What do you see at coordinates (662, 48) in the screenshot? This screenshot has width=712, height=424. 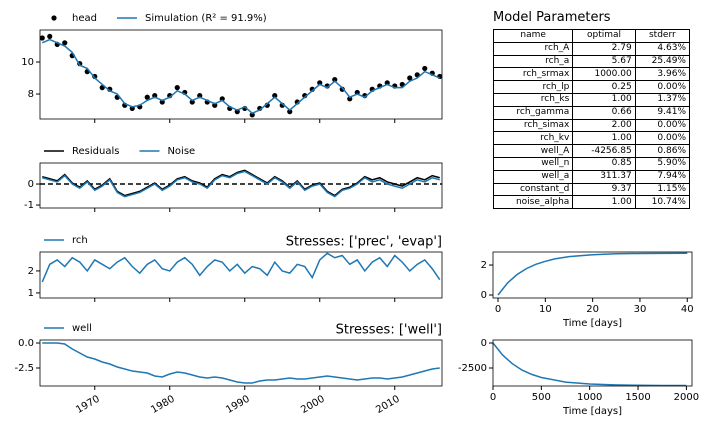 I see `table-cell: 4.63%` at bounding box center [662, 48].